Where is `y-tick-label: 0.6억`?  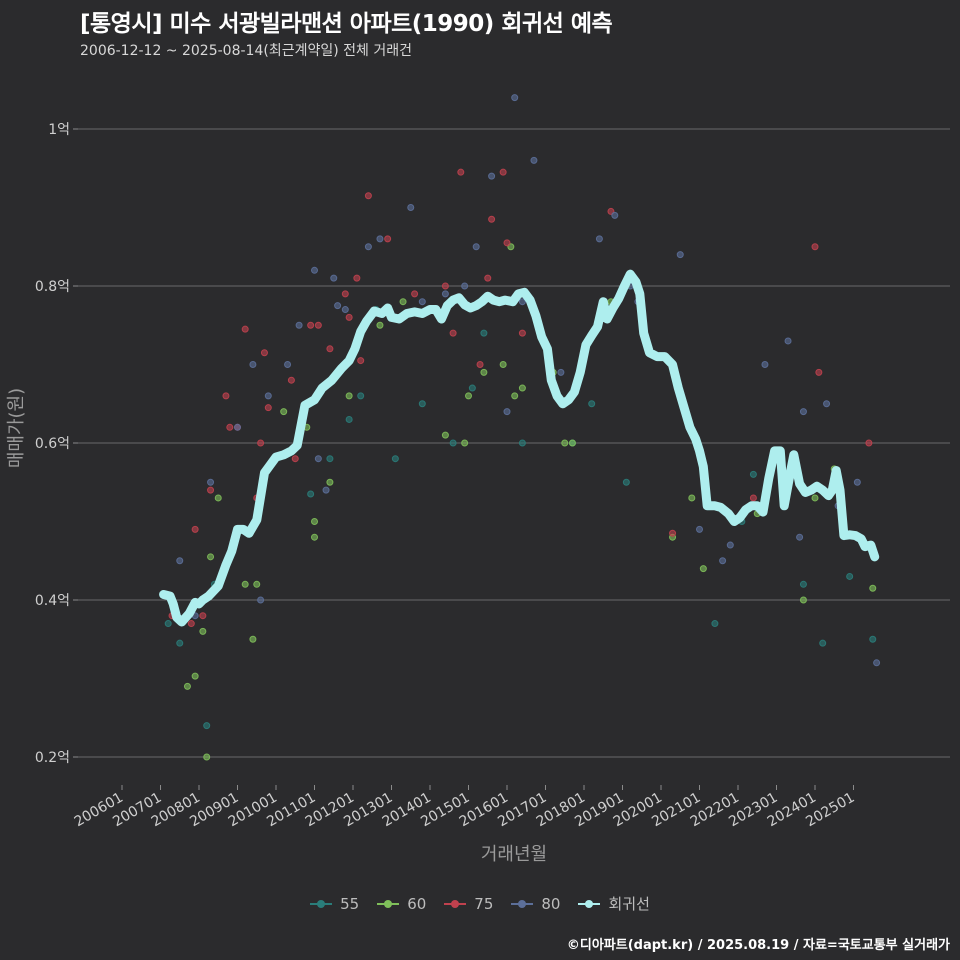 y-tick-label: 0.6억 is located at coordinates (52, 444).